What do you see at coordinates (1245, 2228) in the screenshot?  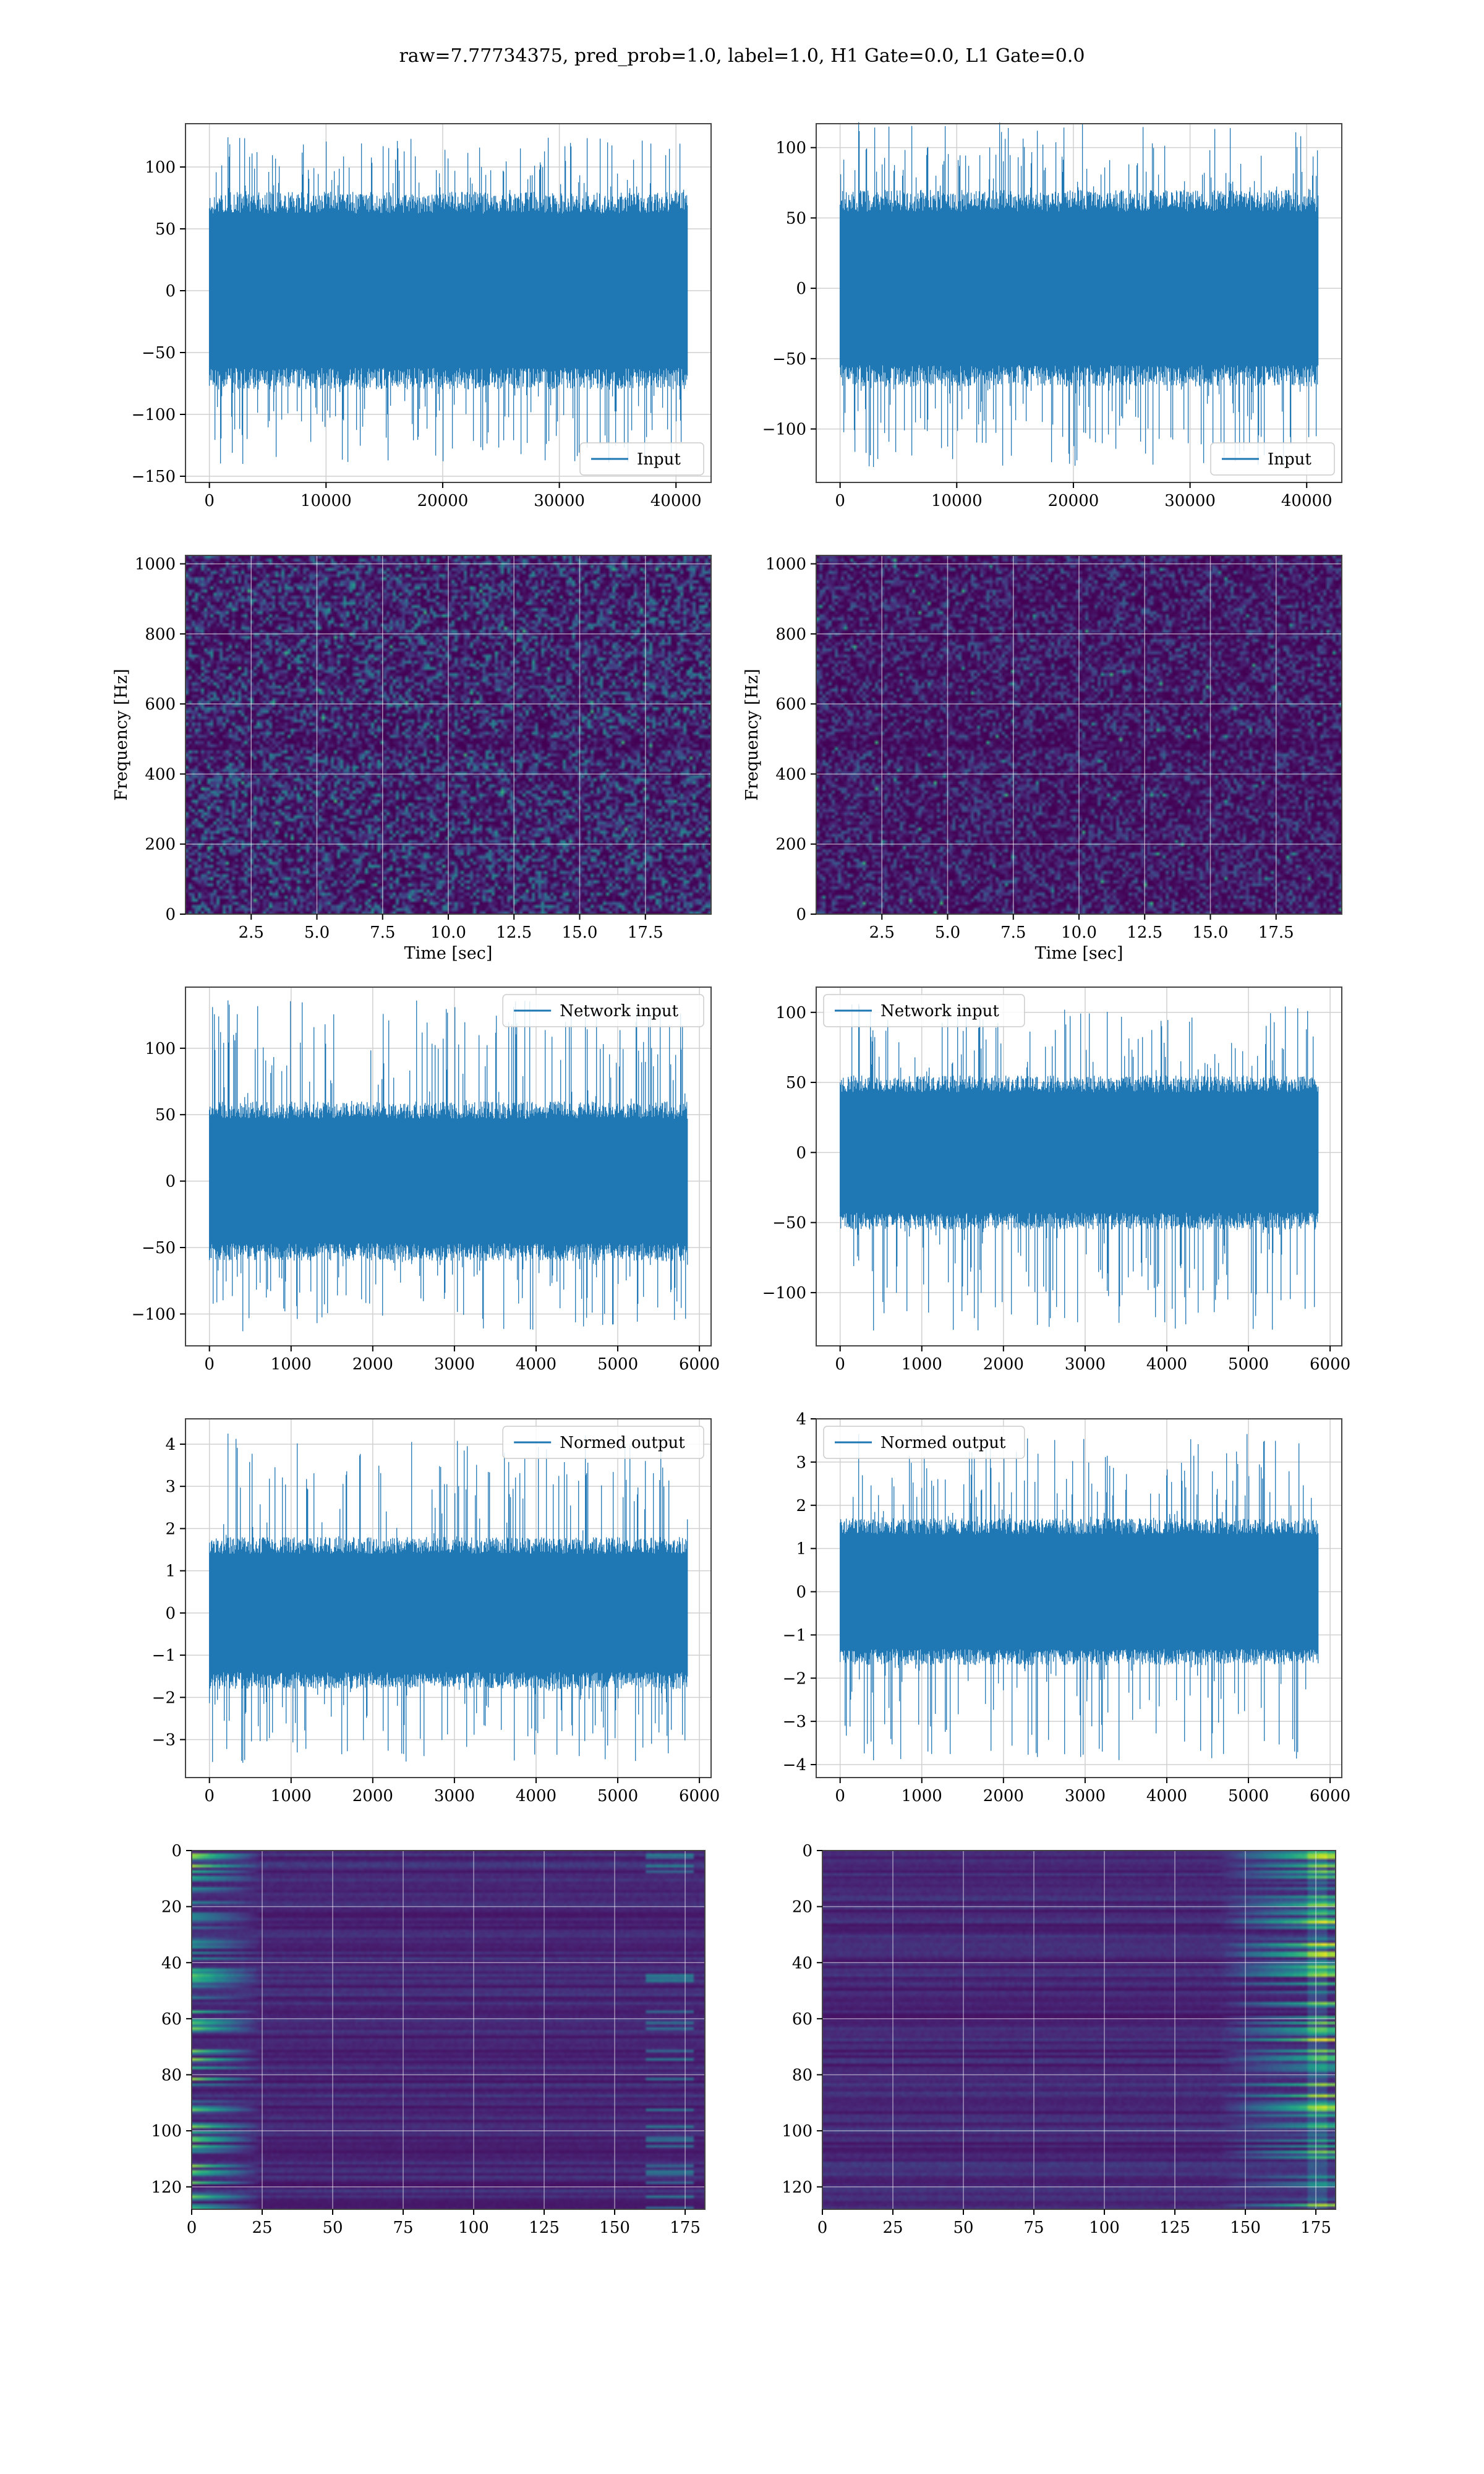 I see `x-tick-label: 150` at bounding box center [1245, 2228].